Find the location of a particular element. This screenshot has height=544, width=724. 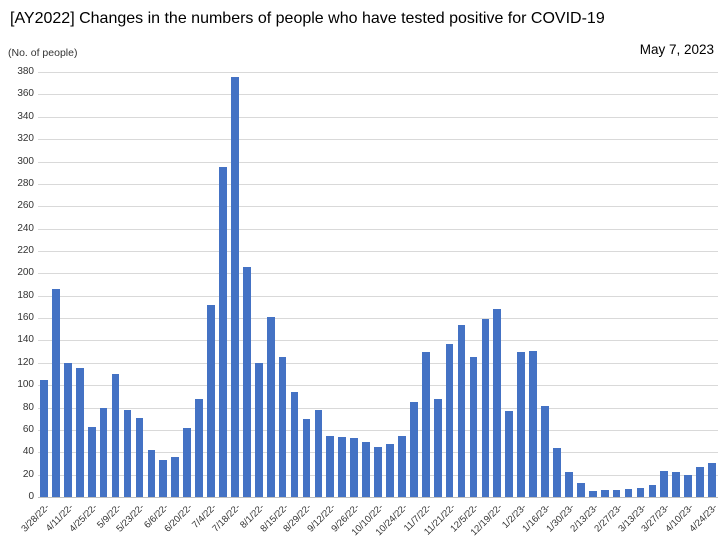

y-tick-label: 300 is located at coordinates (25, 161).